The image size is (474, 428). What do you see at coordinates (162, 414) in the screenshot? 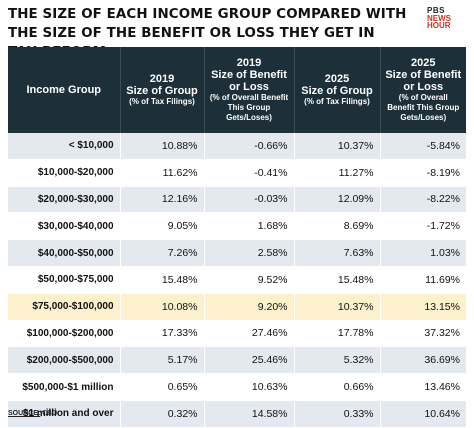
I see `size-2019-cell: 0.32%` at bounding box center [162, 414].